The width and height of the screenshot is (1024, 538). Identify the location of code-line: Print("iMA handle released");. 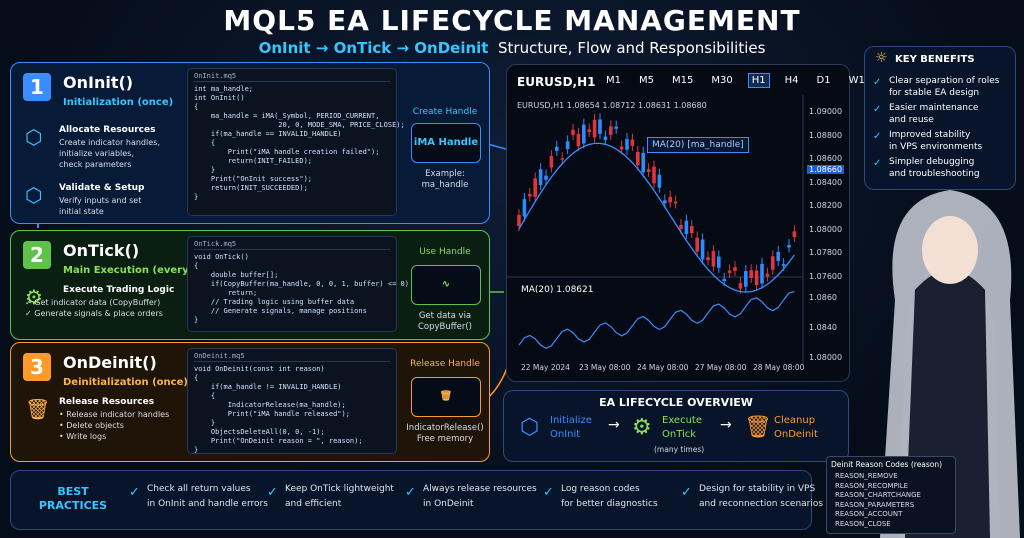
(272, 414).